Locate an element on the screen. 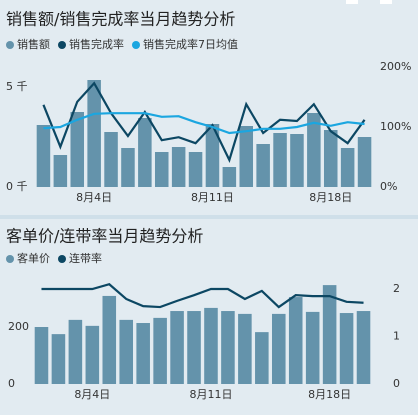 The width and height of the screenshot is (418, 415). legend-label: 销售完成率 is located at coordinates (96, 44).